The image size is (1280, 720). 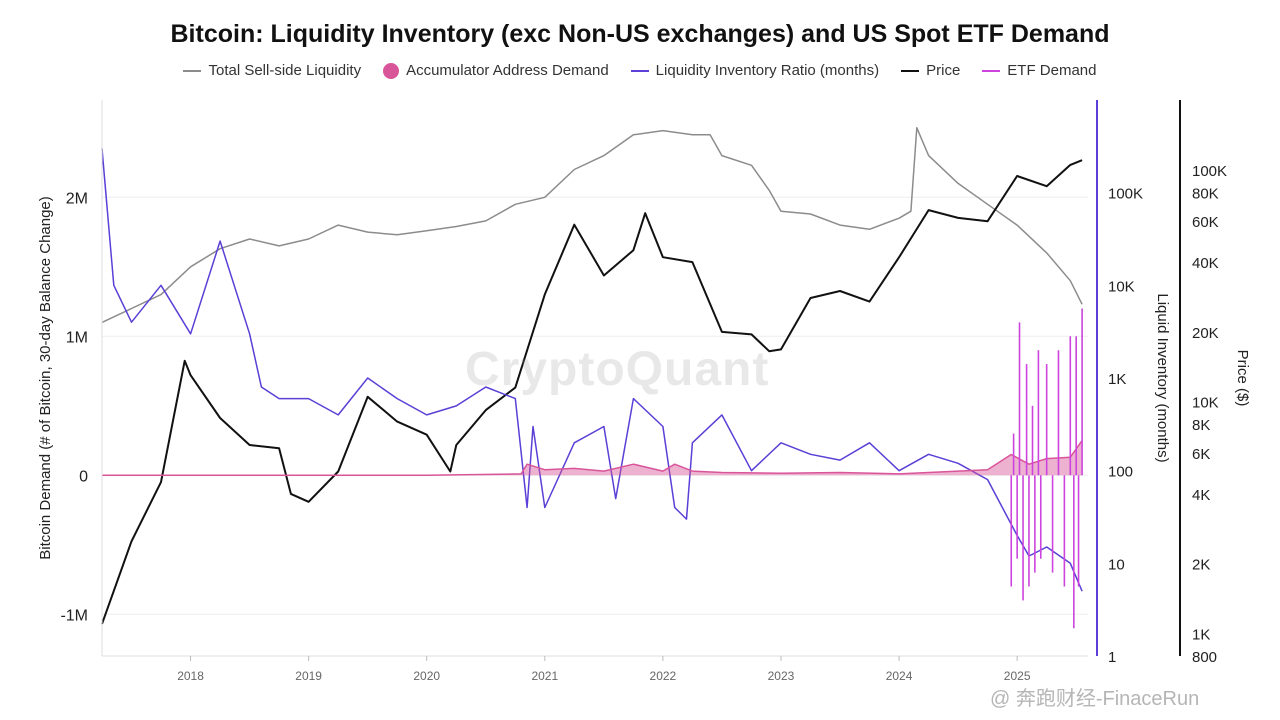 I want to click on watermark: CryptoQuant, so click(x=617, y=369).